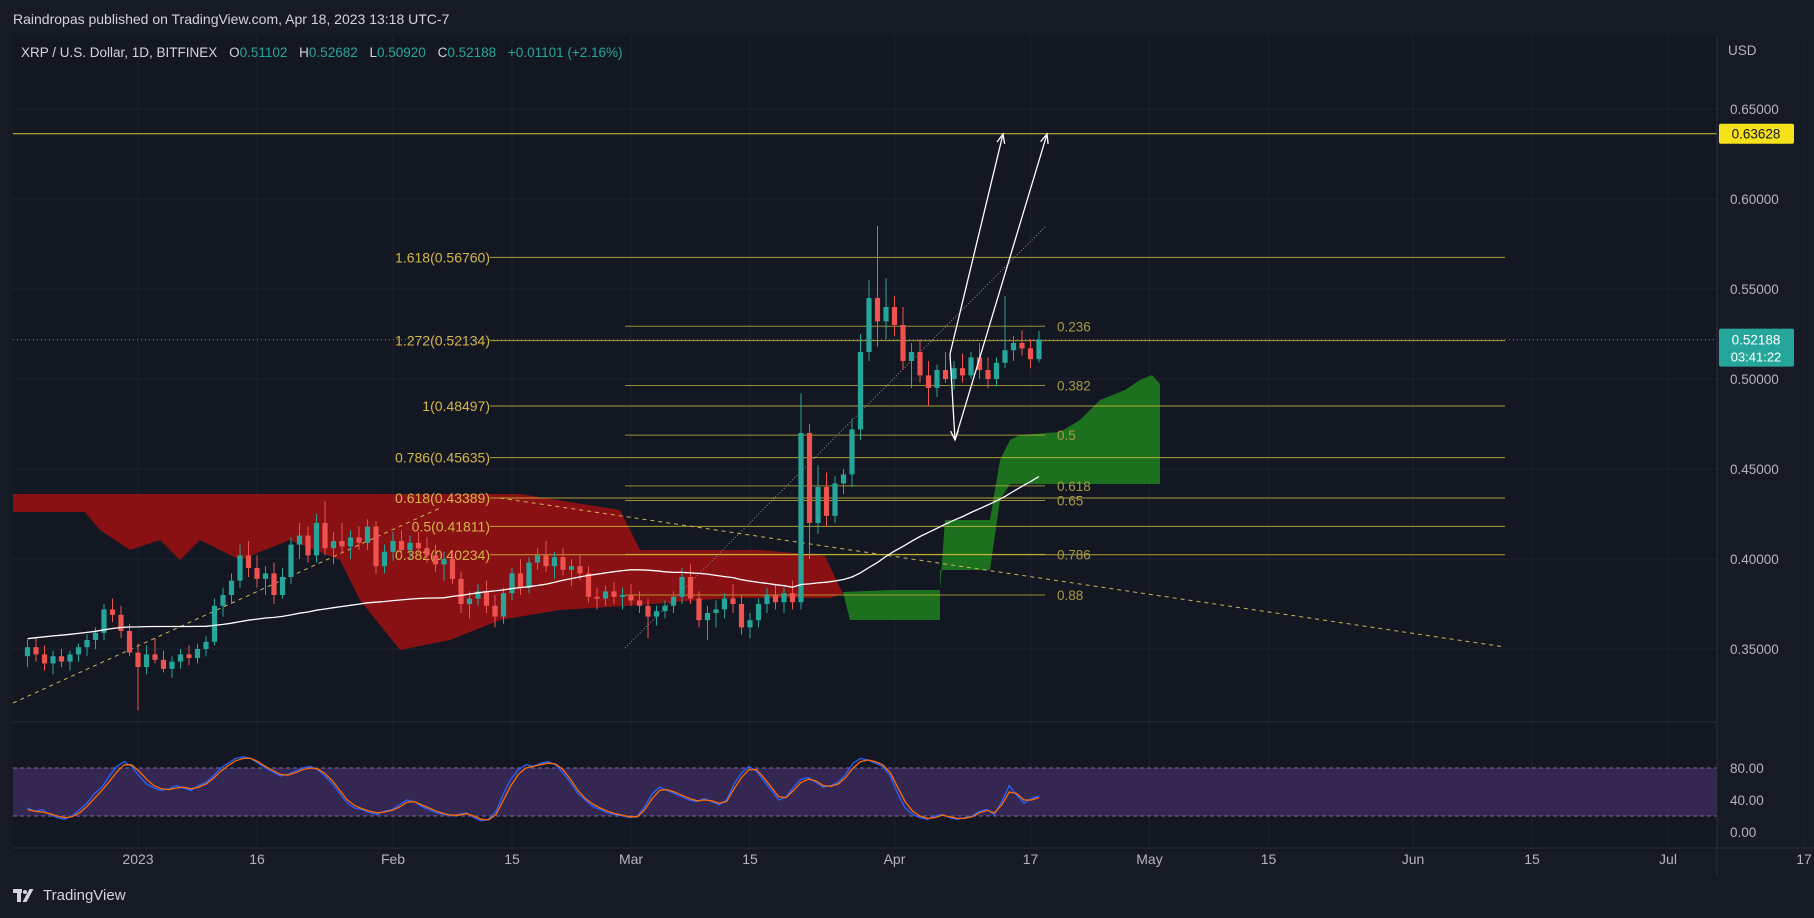 The width and height of the screenshot is (1814, 918). What do you see at coordinates (533, 789) in the screenshot?
I see `rsi-d-line` at bounding box center [533, 789].